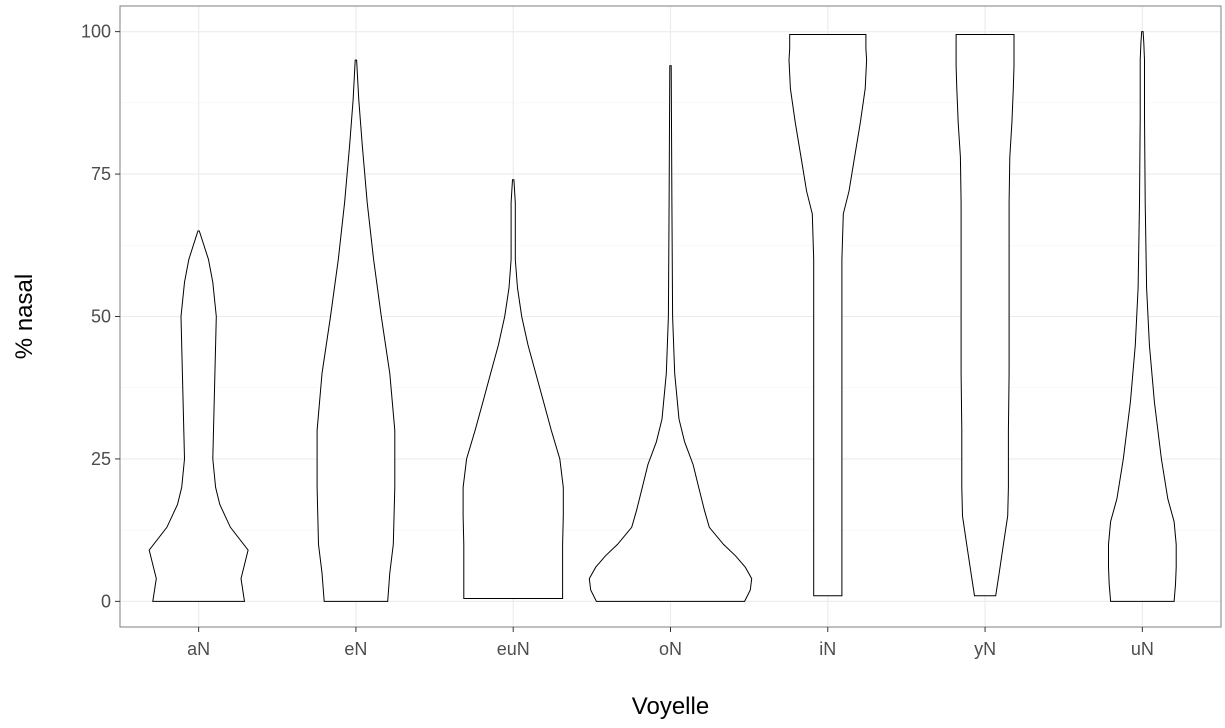 Image resolution: width=1225 pixels, height=728 pixels. I want to click on y-tick-label: 50, so click(101, 317).